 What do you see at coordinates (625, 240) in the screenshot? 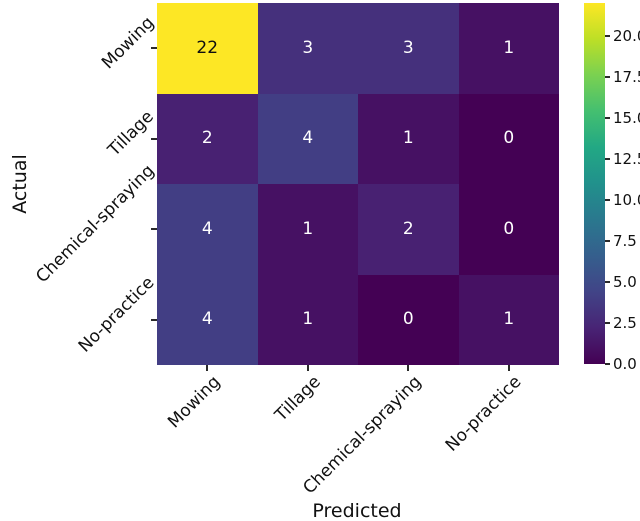
I see `colorbar-tick-label: 7.5` at bounding box center [625, 240].